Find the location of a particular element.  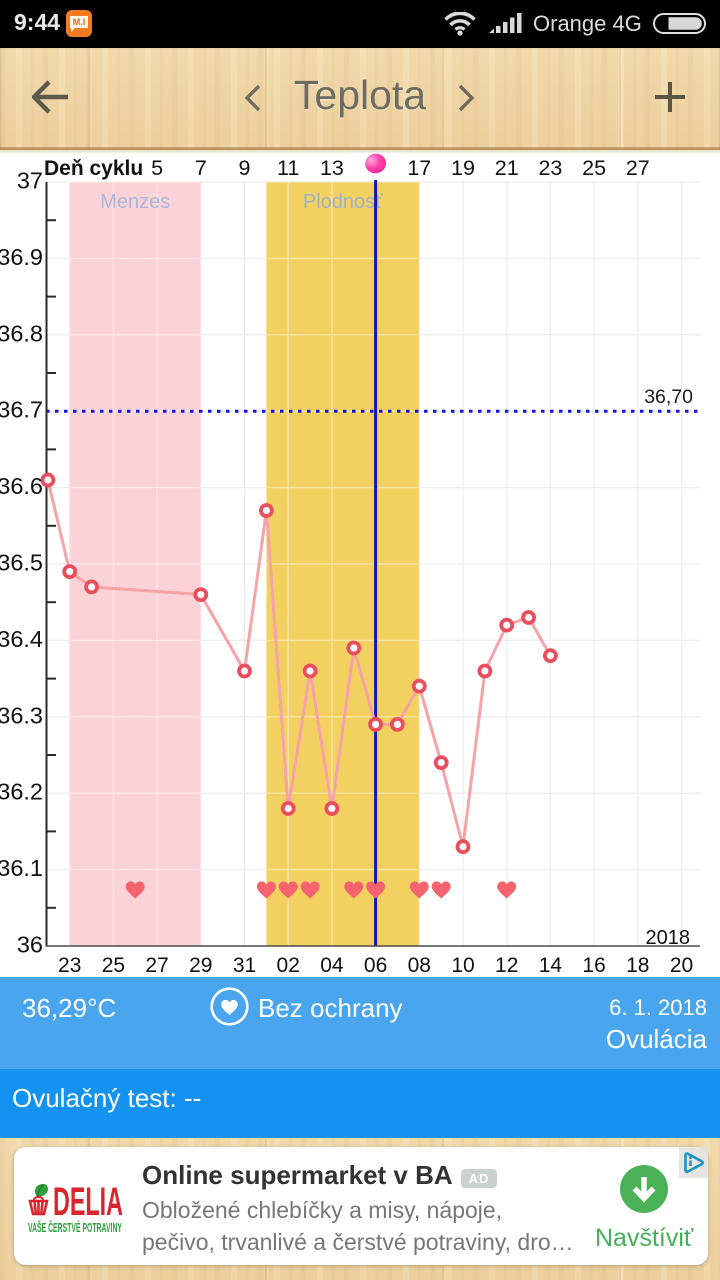

svg-text: 21 is located at coordinates (507, 168).